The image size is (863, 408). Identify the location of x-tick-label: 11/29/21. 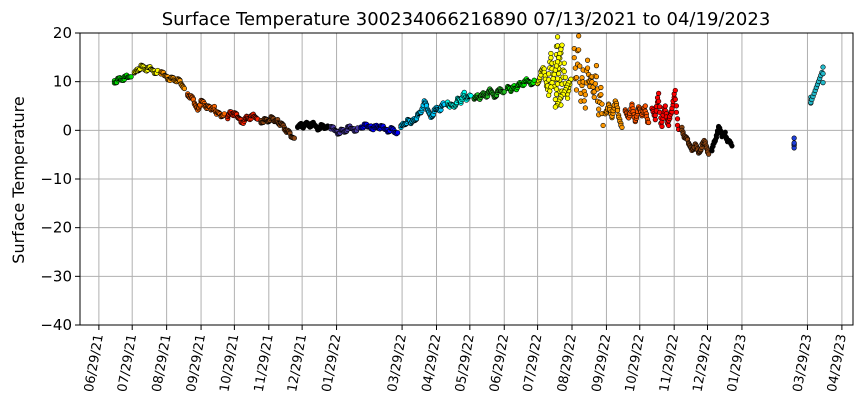
(264, 363).